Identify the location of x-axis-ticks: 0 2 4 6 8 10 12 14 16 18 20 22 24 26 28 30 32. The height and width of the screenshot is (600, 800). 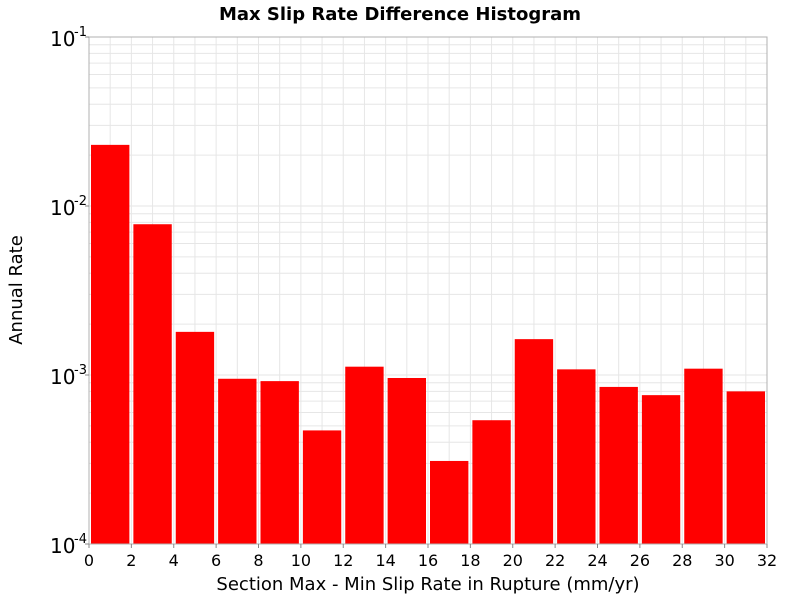
(430, 557).